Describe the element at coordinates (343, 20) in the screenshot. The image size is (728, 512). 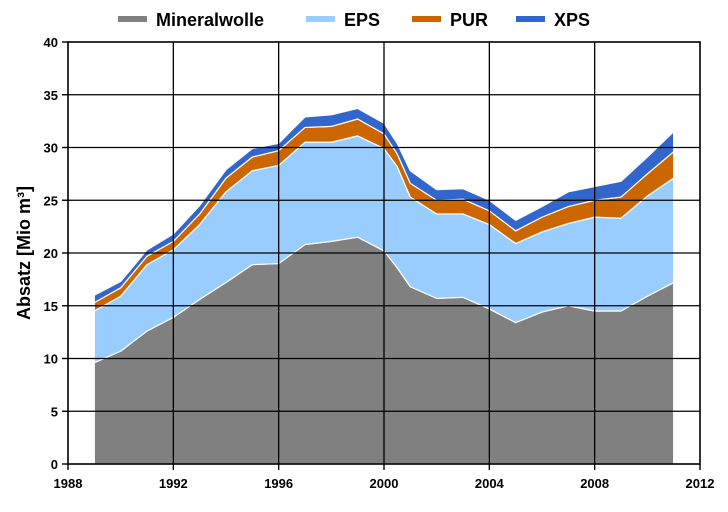
I see `legend-item-eps: EPS` at that location.